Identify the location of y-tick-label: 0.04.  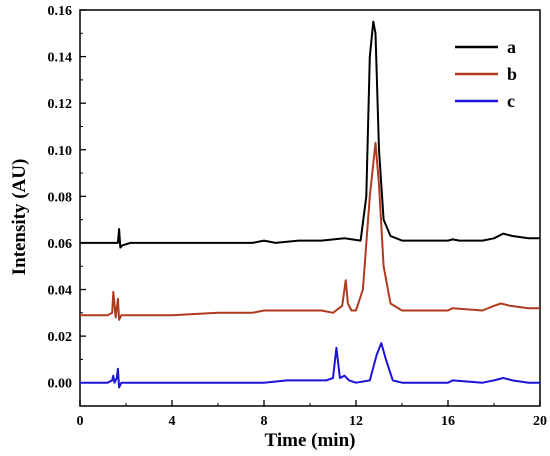
(60, 291).